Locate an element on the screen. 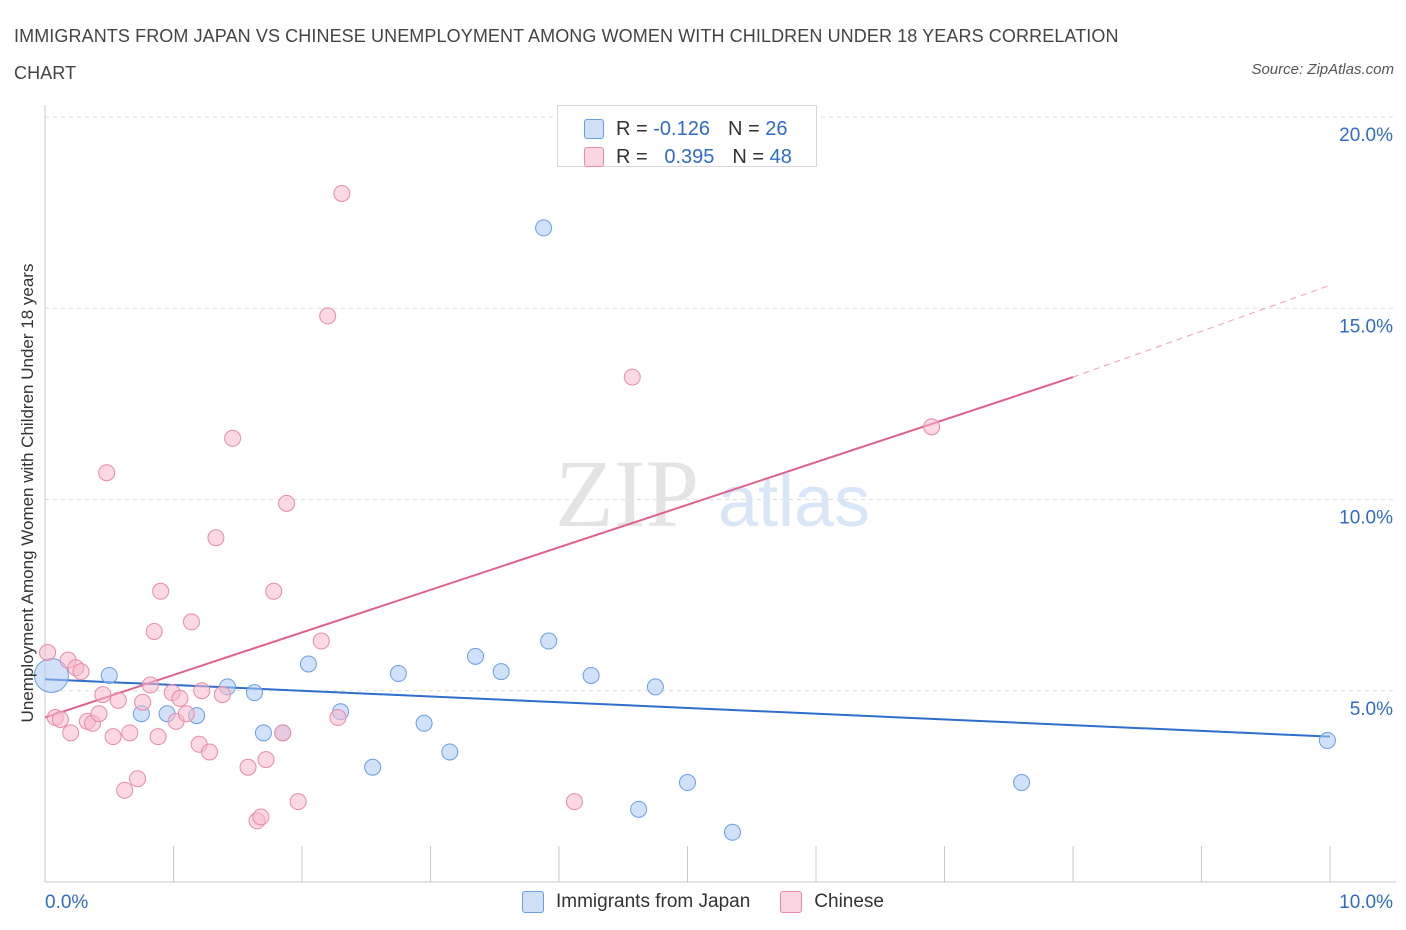  legend-row-chinese: R = 0.395 N = 48 is located at coordinates (688, 157).